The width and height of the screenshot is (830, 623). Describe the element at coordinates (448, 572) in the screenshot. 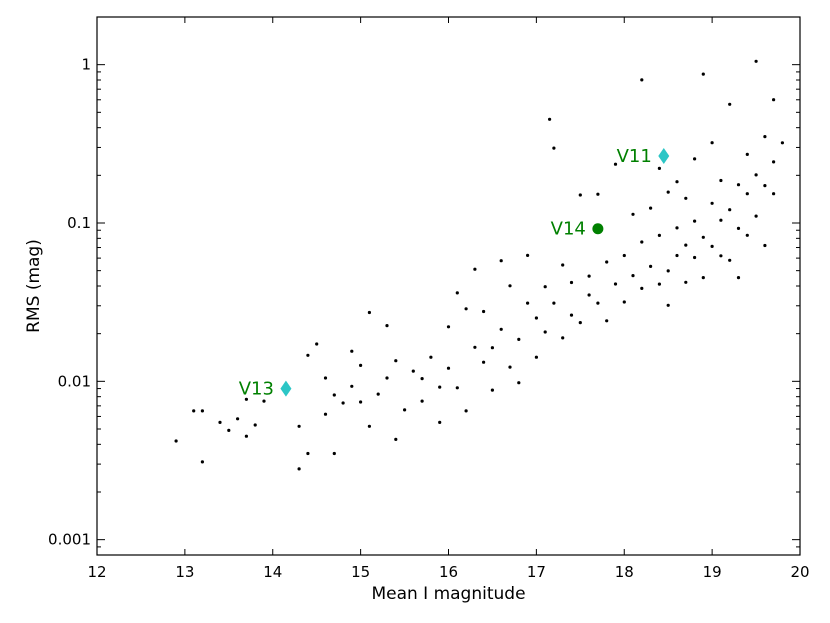

I see `x-tick-label: 16` at that location.